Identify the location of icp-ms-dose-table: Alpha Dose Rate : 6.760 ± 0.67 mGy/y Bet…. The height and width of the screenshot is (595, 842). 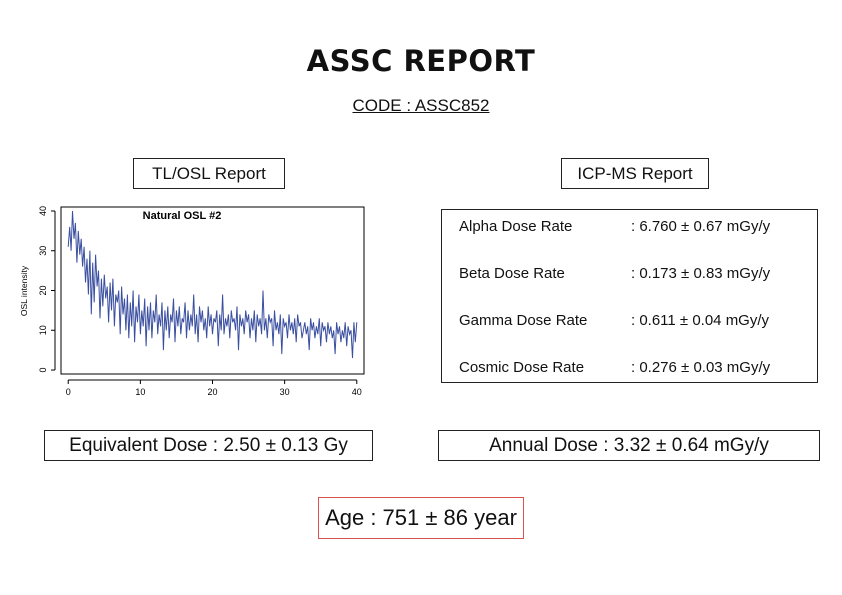
(629, 296).